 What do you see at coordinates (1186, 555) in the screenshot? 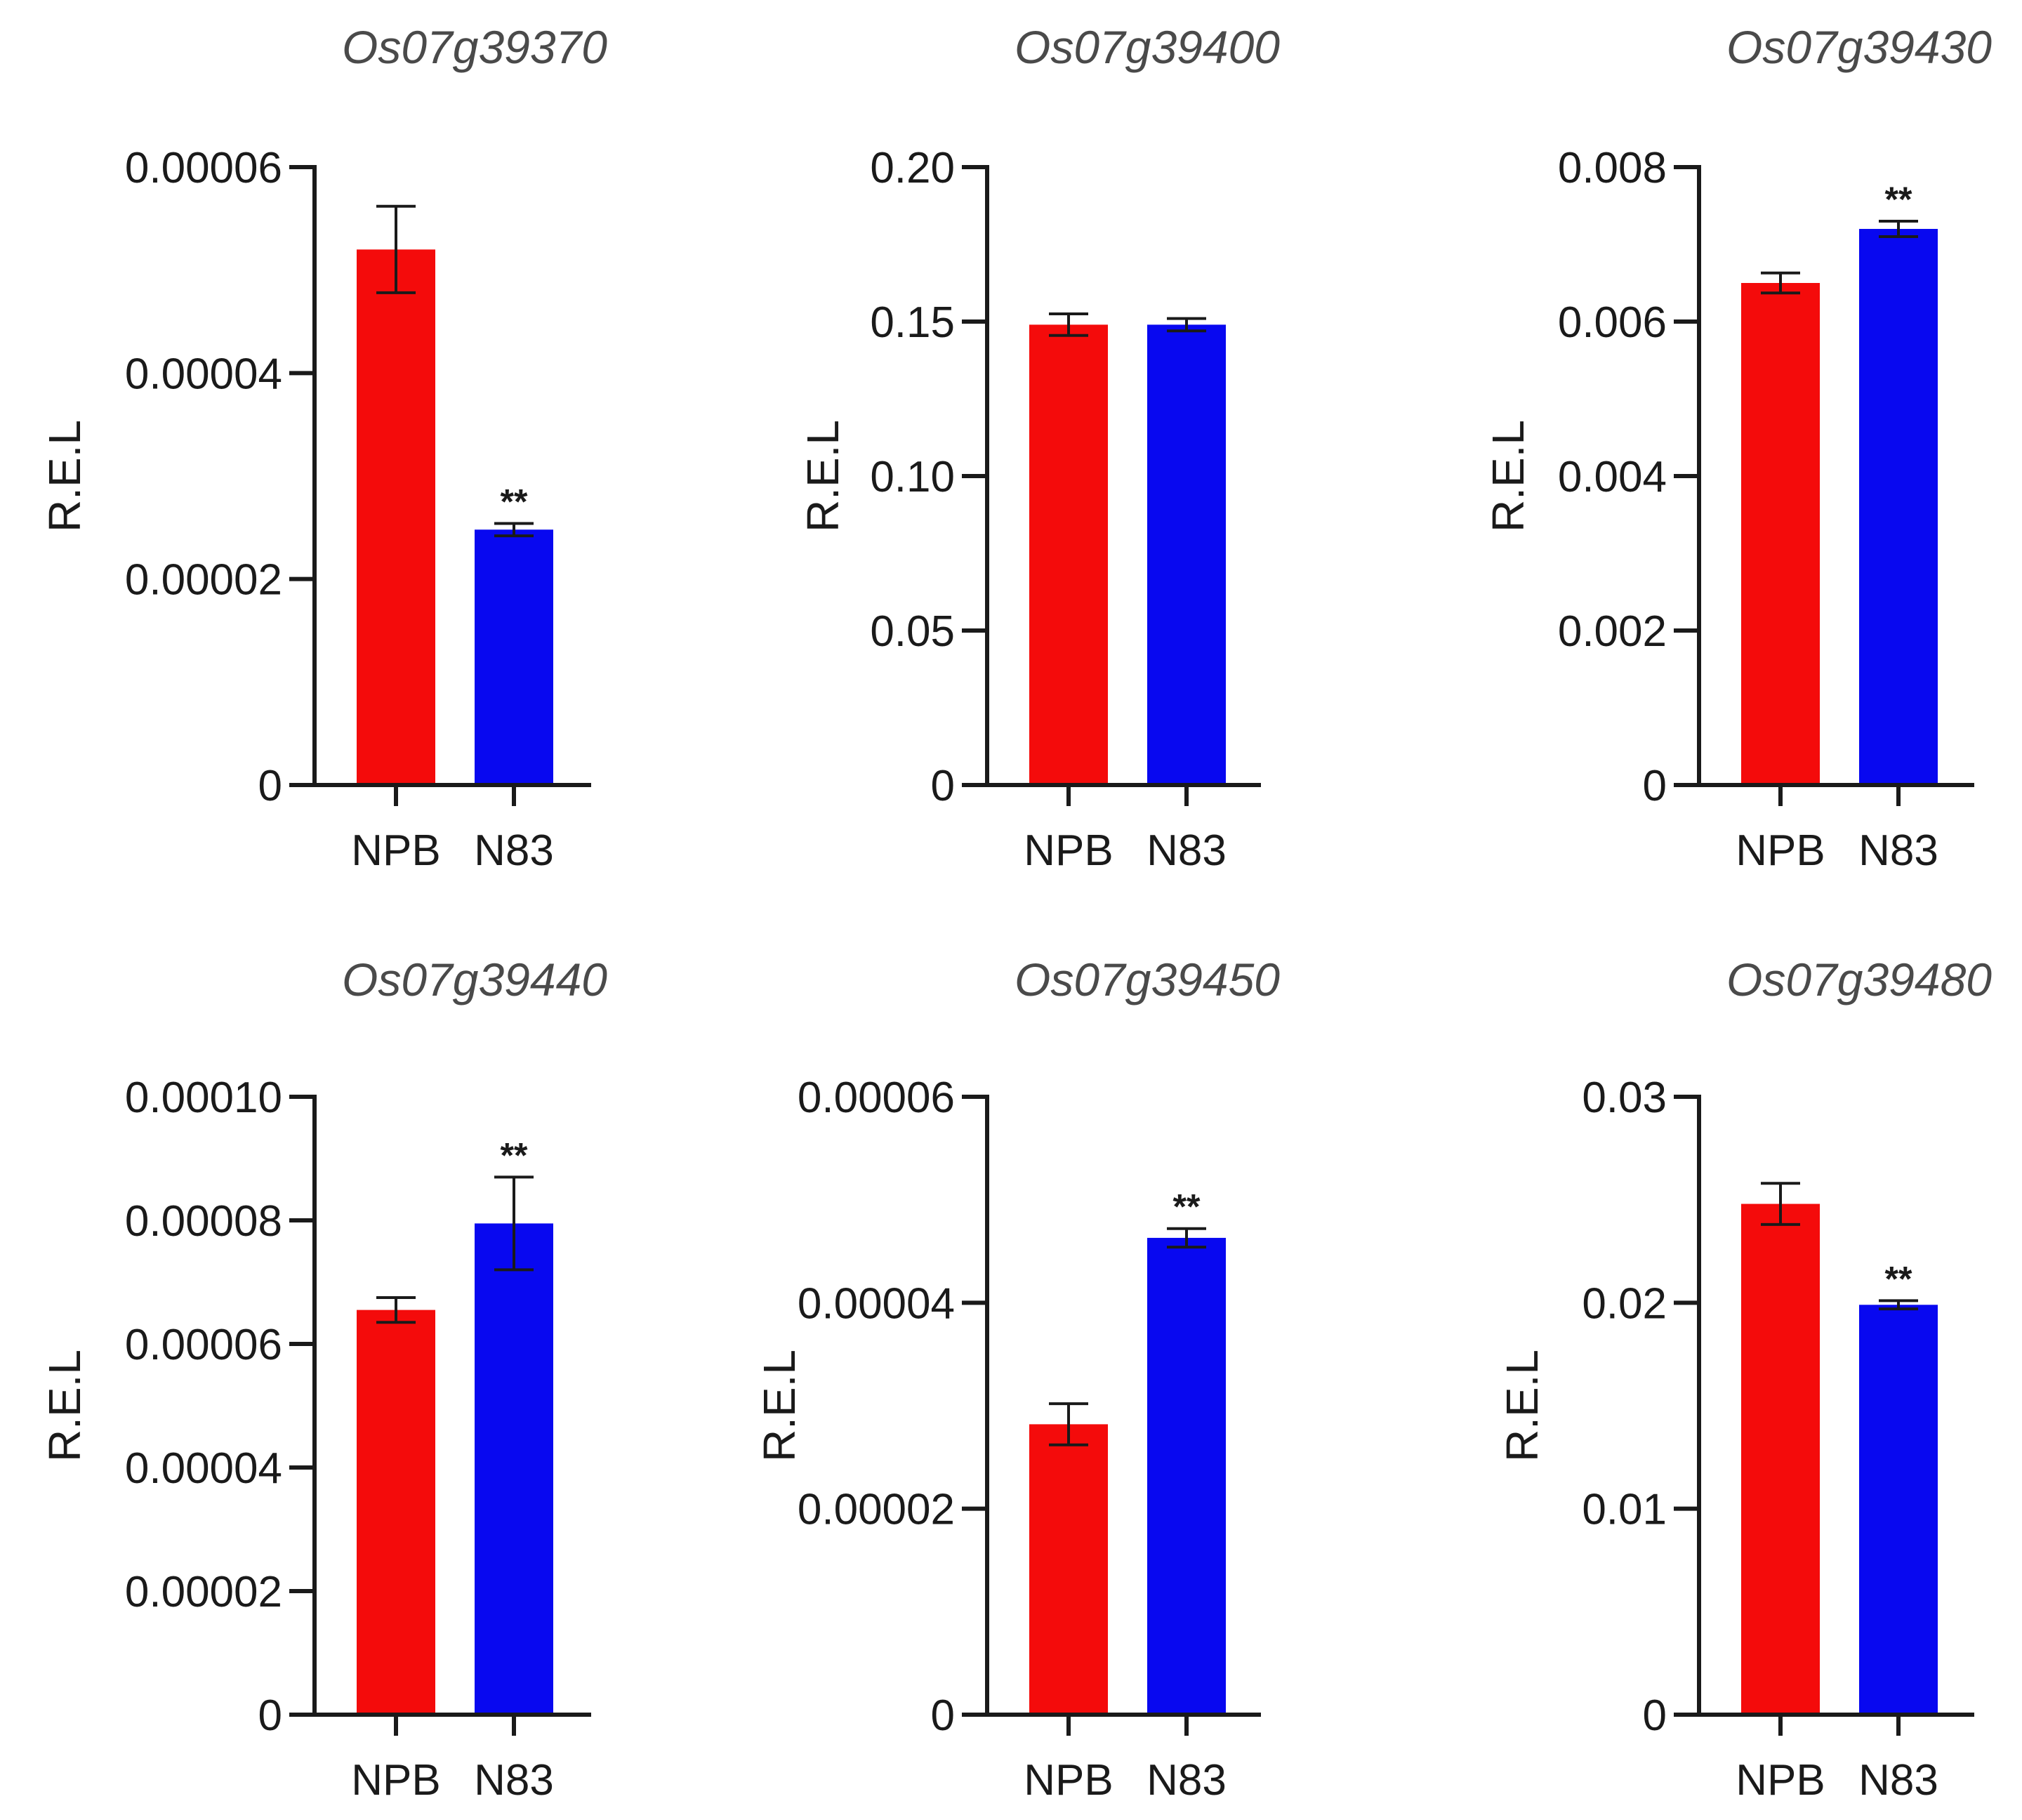
I see `chart-2-bar-n83` at bounding box center [1186, 555].